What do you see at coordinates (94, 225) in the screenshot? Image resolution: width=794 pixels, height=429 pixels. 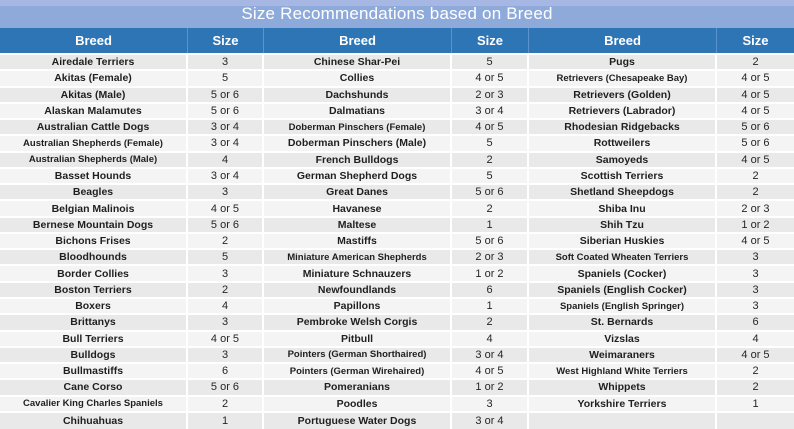 I see `breed-cell: Bernese Mountain Dogs` at bounding box center [94, 225].